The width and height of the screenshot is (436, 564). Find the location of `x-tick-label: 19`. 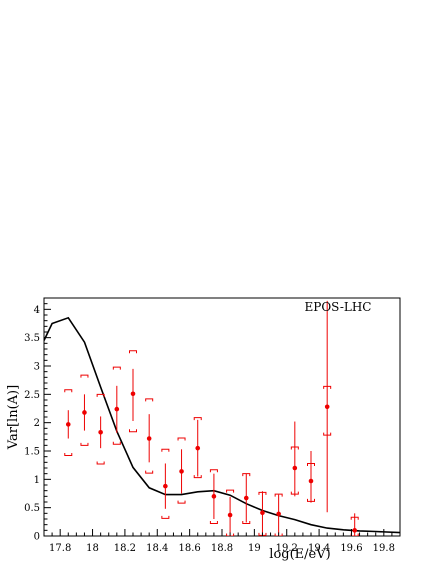

x-tick-label: 19 is located at coordinates (254, 548).